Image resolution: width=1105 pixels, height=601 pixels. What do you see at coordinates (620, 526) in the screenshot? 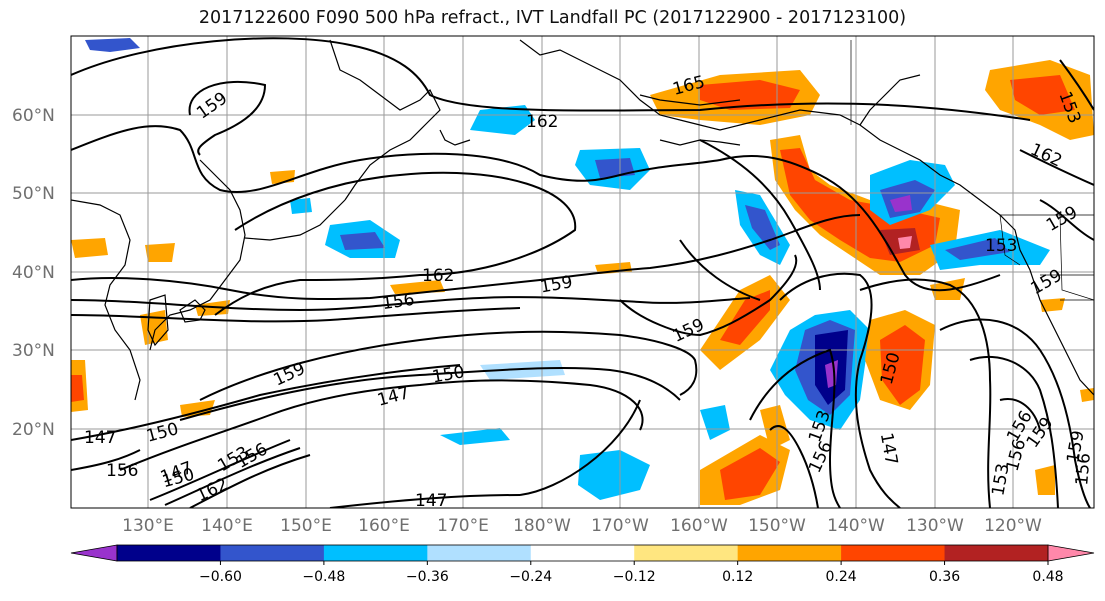
I see `lon-label: 170°W` at bounding box center [620, 526].